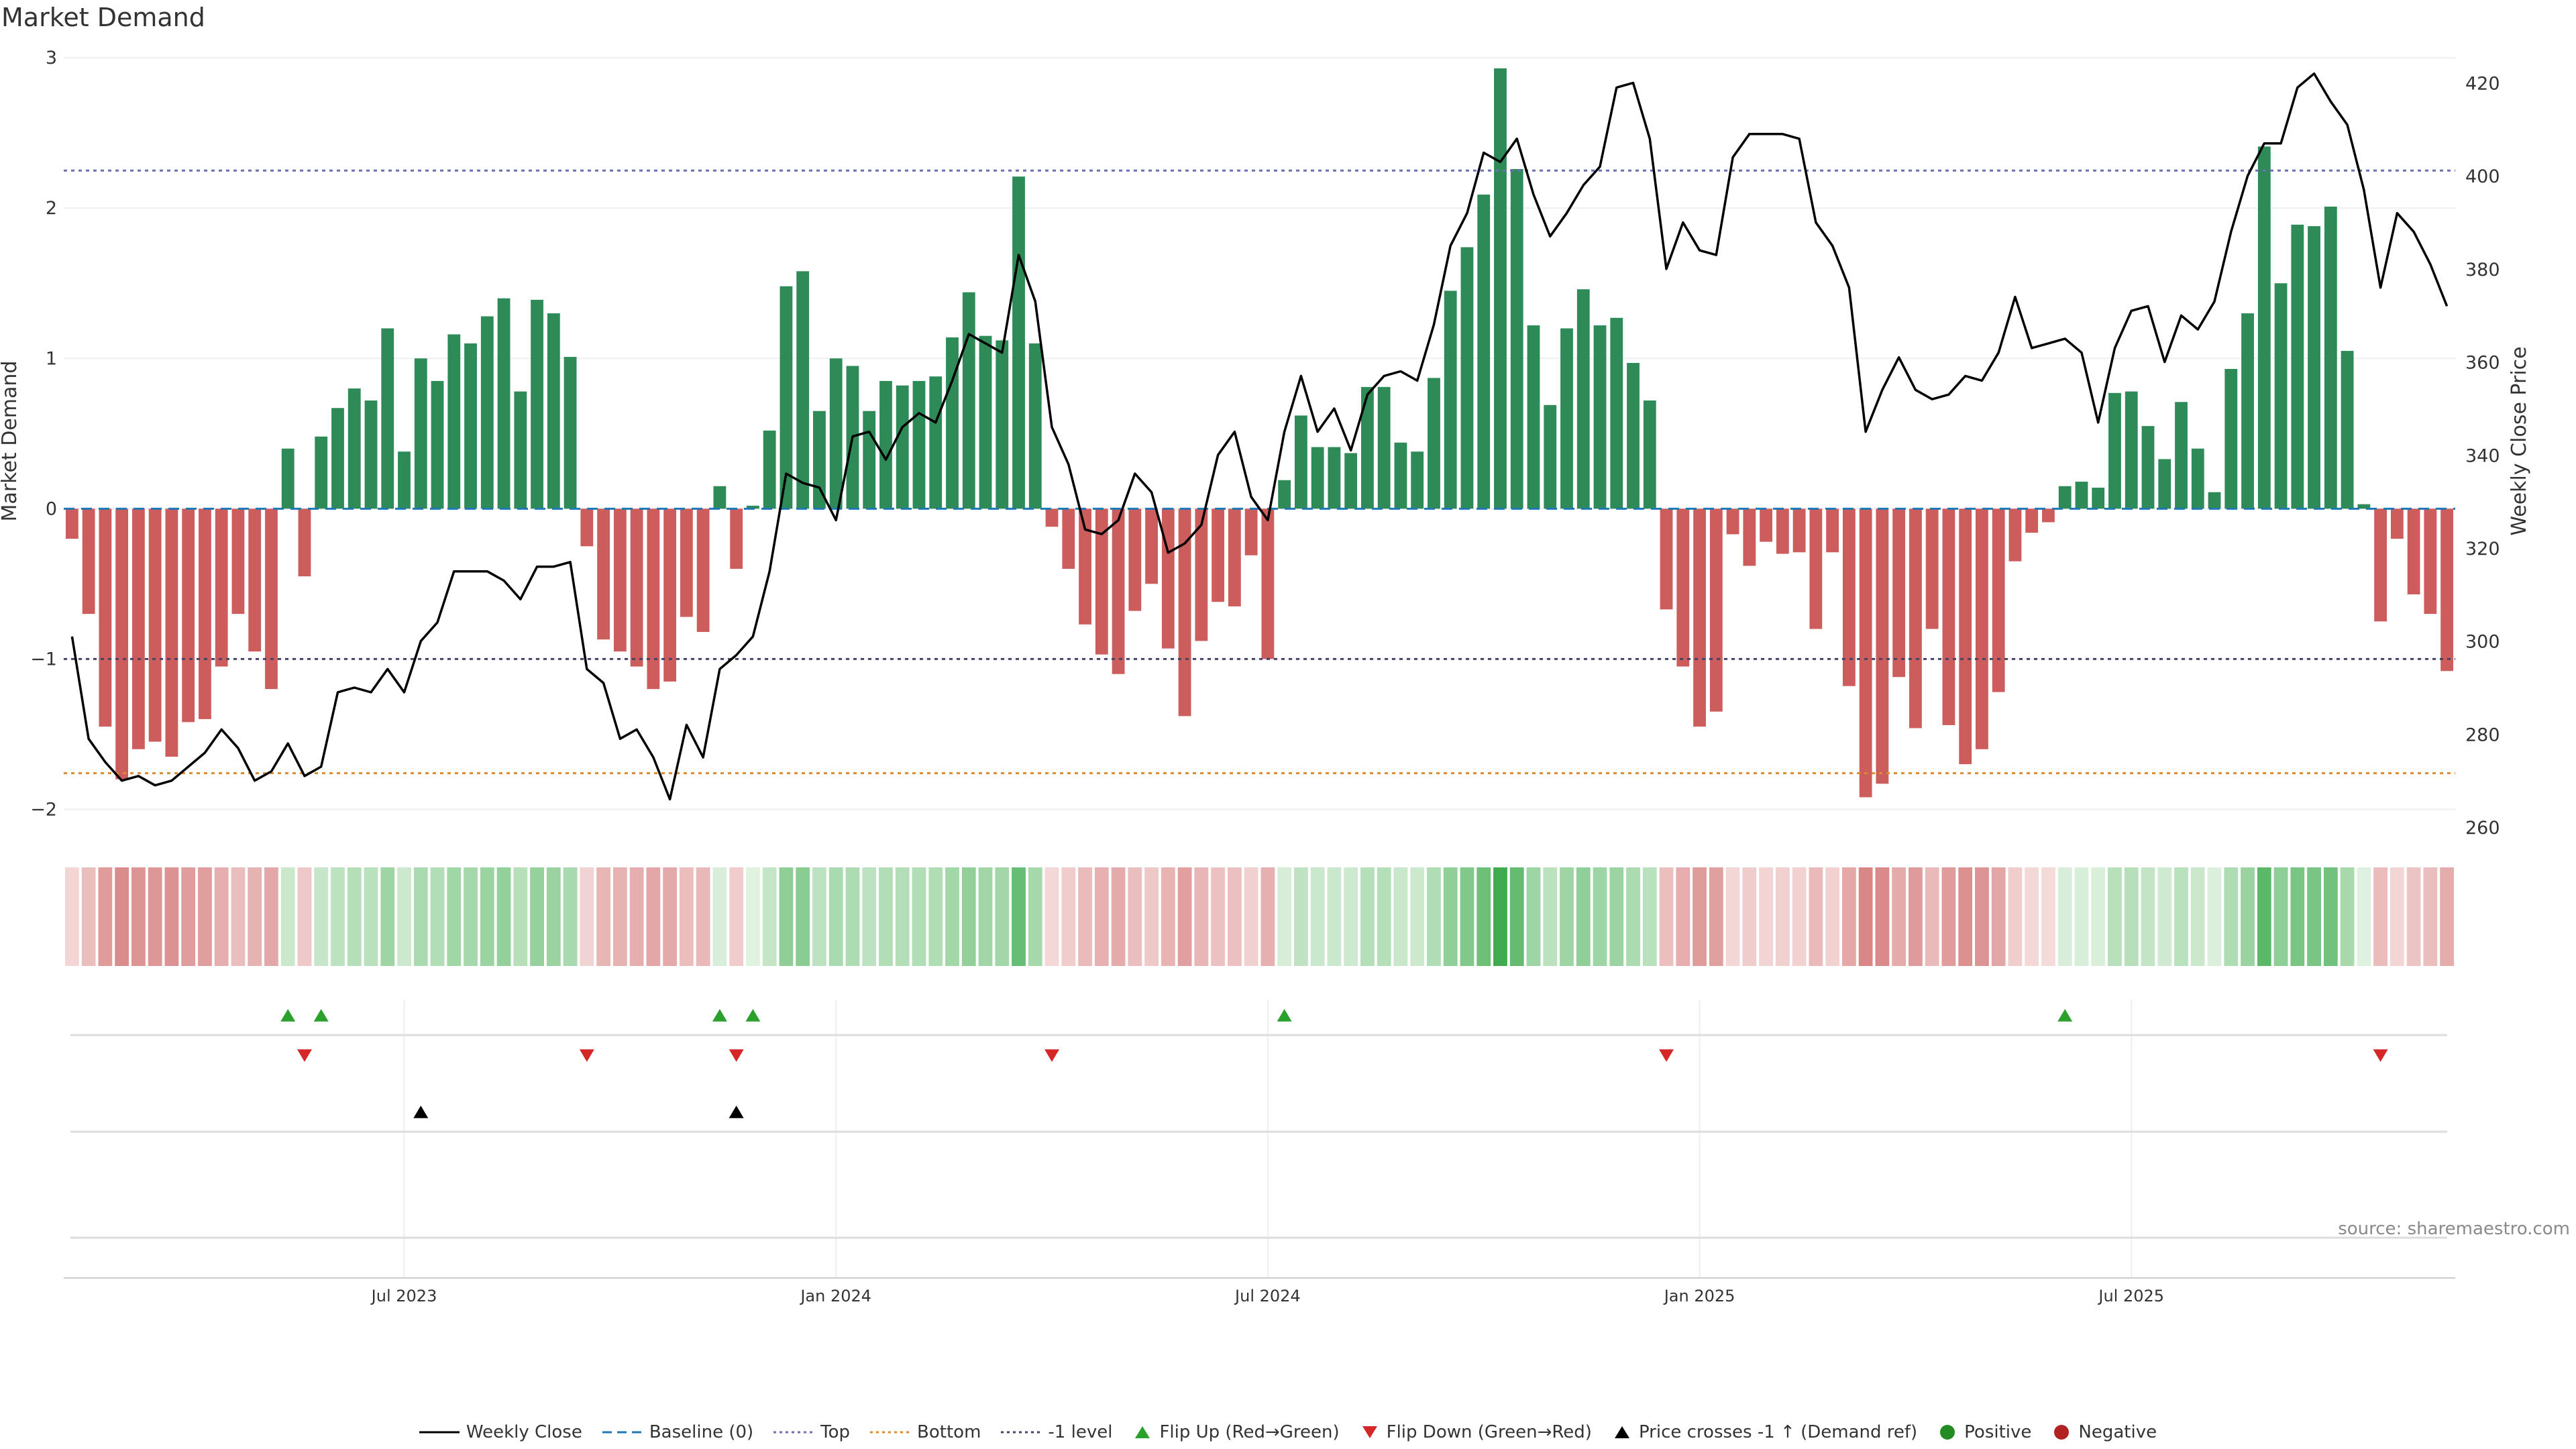  What do you see at coordinates (2482, 176) in the screenshot?
I see `y2-tick-label: 400` at bounding box center [2482, 176].